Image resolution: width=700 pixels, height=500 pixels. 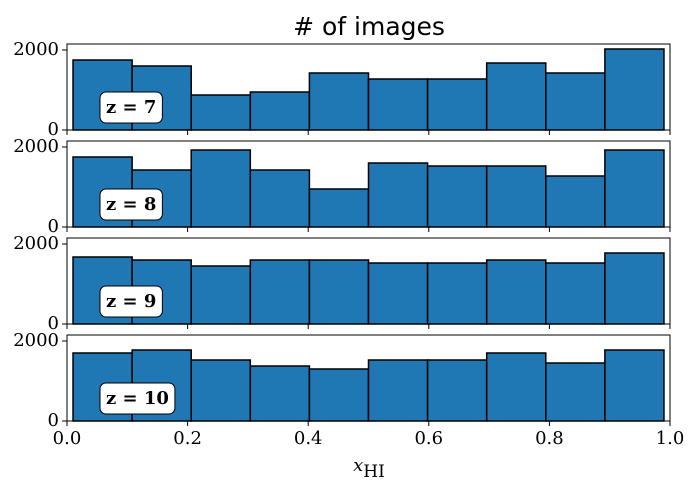 What do you see at coordinates (67, 438) in the screenshot?
I see `x-tick-label: 0.0` at bounding box center [67, 438].